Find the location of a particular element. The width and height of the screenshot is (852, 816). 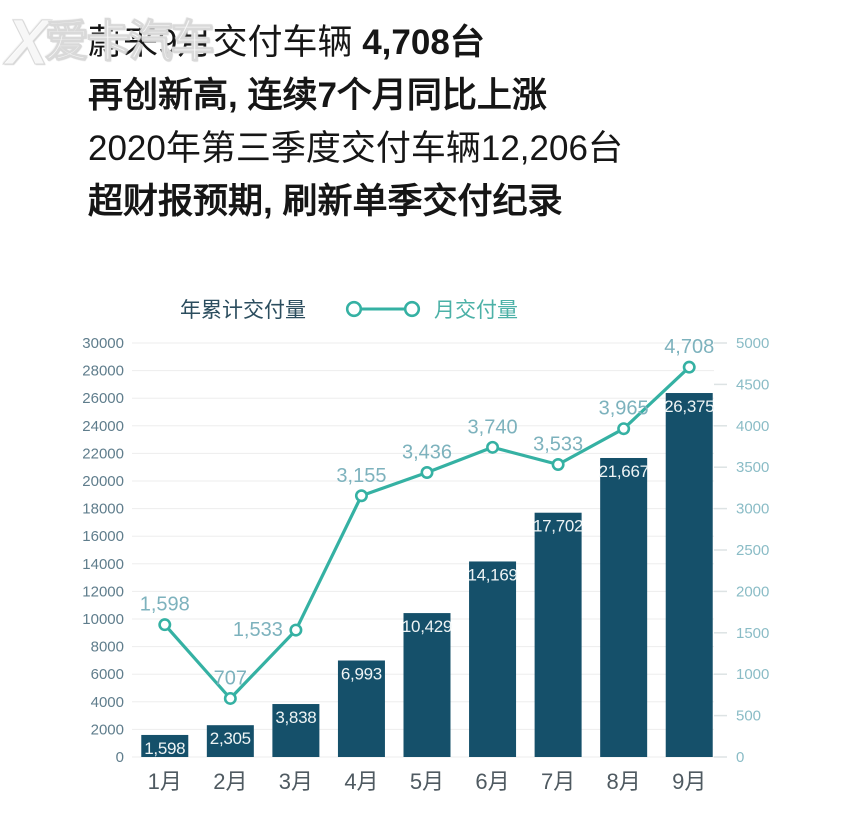

right-axis-label: 3500 is located at coordinates (752, 467).